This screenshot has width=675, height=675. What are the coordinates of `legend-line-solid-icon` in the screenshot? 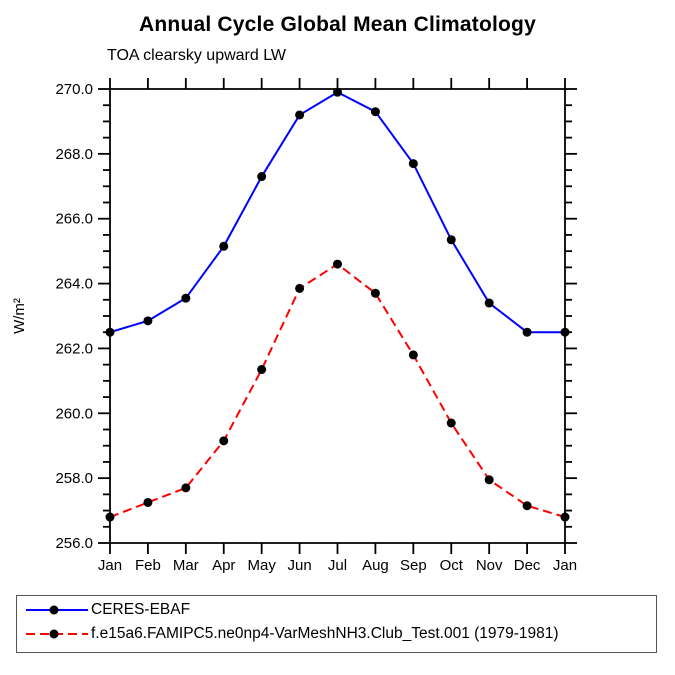 It's located at (57, 610).